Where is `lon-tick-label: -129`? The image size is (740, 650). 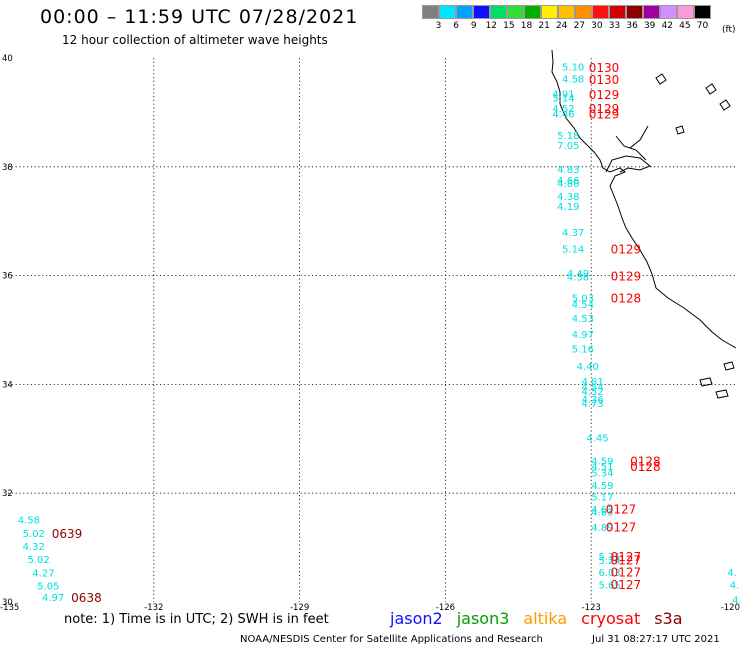
lon-tick-label: -129 is located at coordinates (299, 608).